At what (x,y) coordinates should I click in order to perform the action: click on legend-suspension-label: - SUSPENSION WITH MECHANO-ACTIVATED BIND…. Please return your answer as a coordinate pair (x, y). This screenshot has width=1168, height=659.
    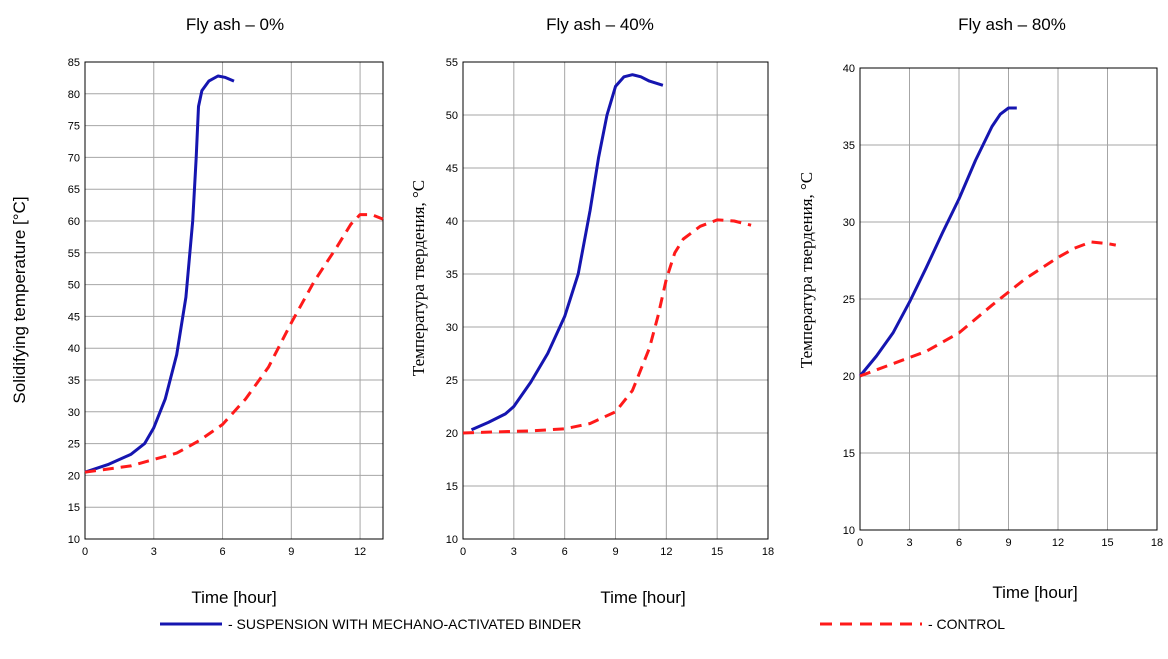
    Looking at the image, I should click on (404, 624).